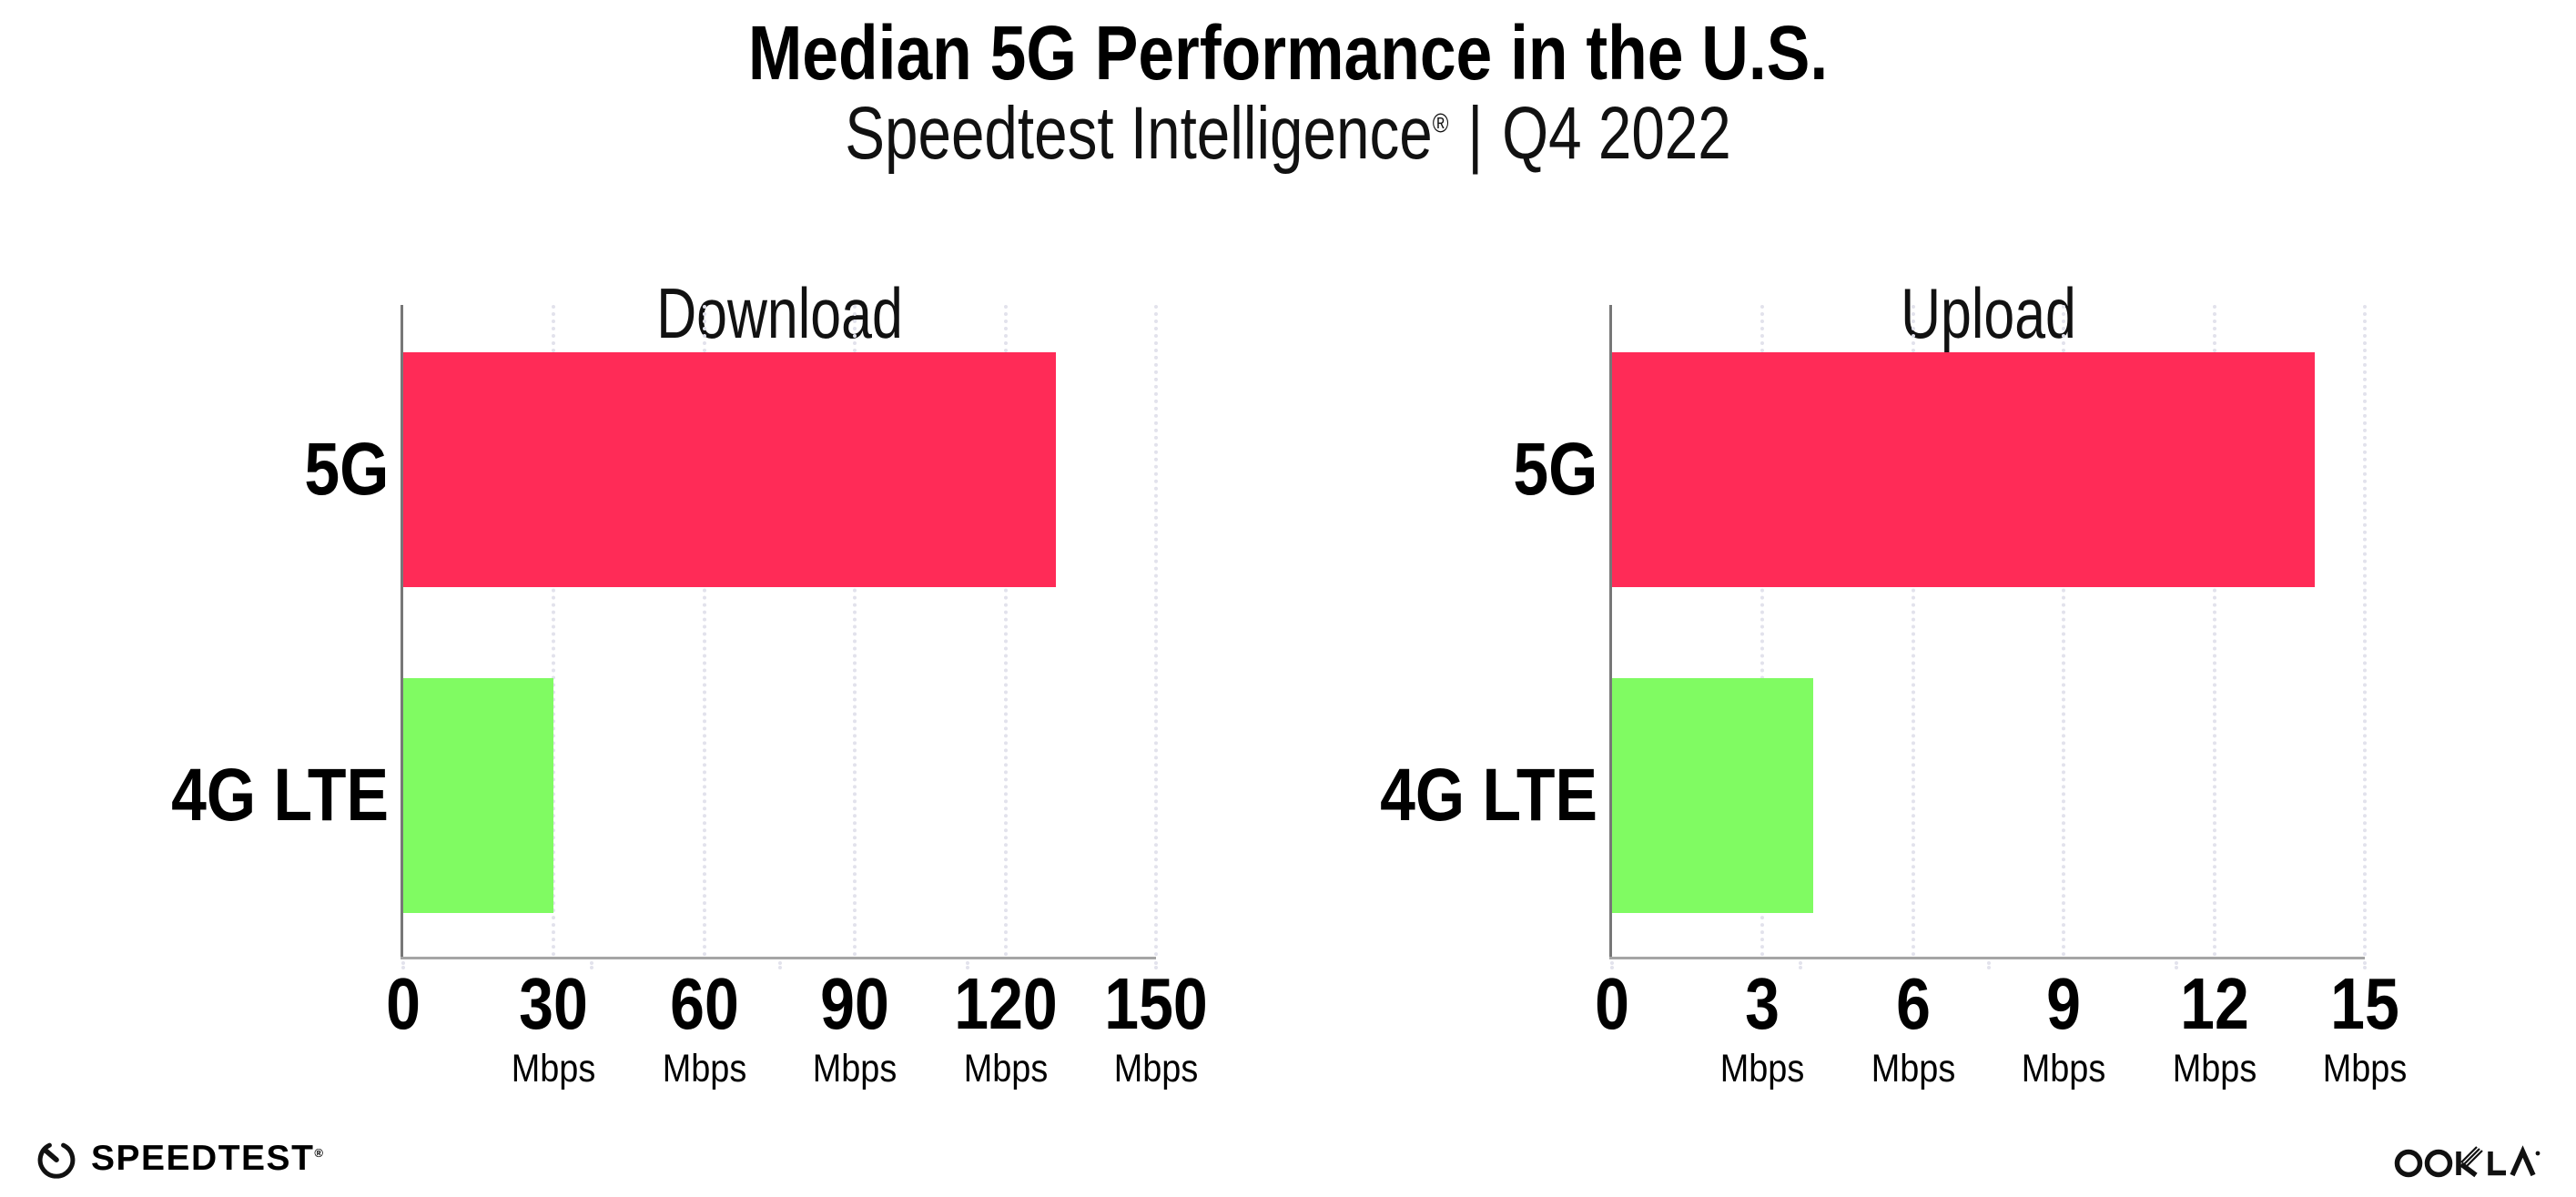 The width and height of the screenshot is (2576, 1197). I want to click on x-tick: 60 Mbps, so click(704, 1028).